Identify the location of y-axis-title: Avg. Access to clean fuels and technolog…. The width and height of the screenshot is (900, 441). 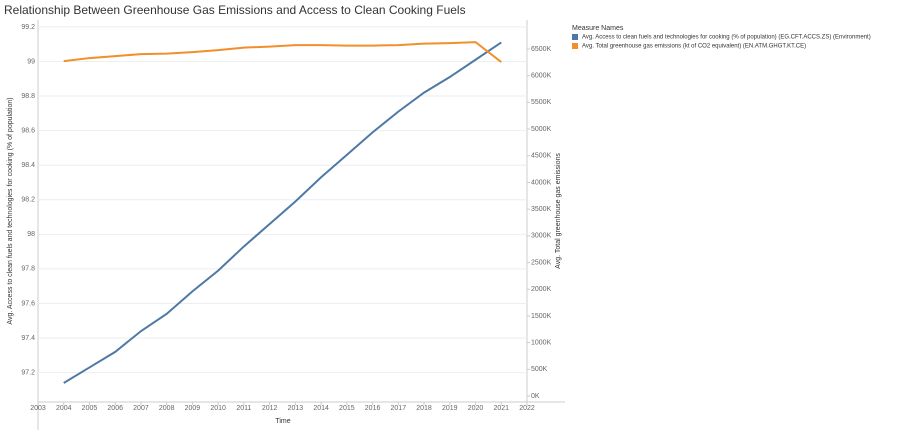
(10, 210).